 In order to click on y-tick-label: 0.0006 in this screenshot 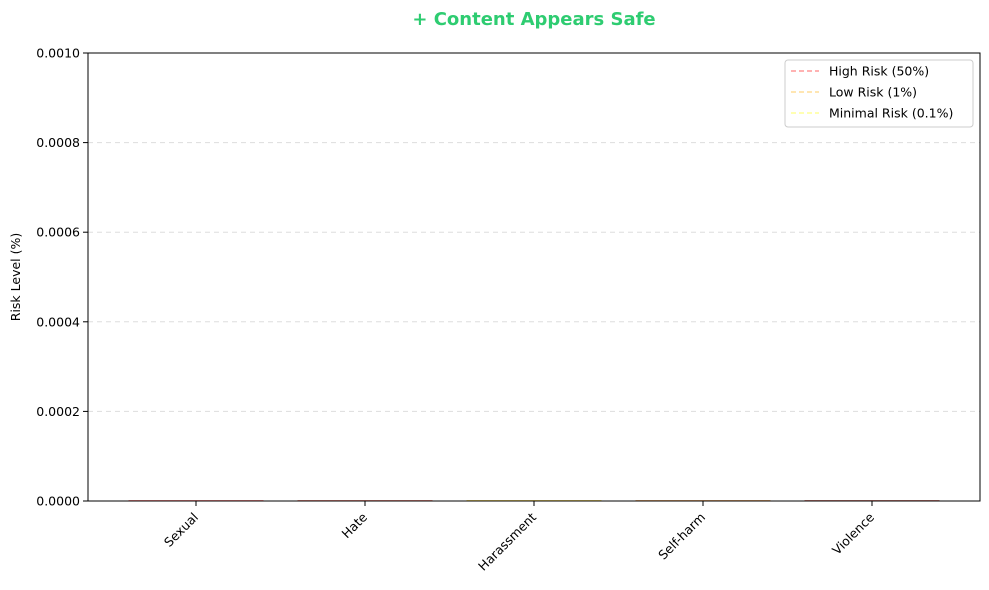, I will do `click(58, 232)`.